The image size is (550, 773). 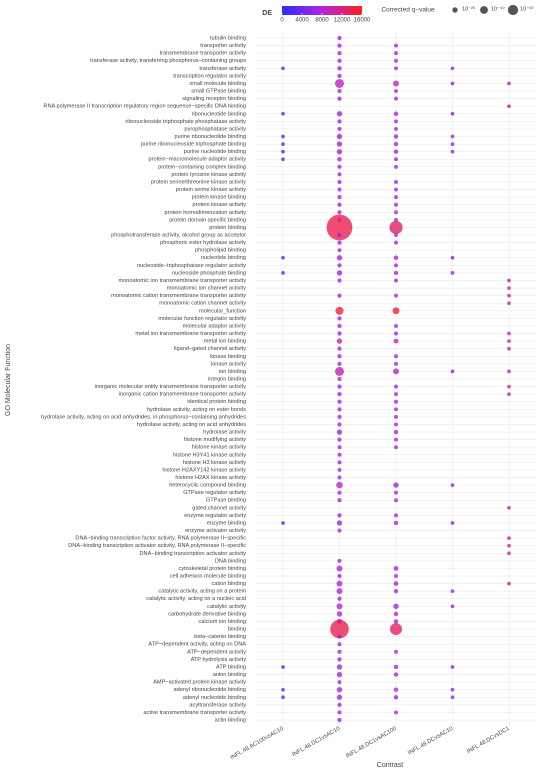 I want to click on y-axis-title: GO Molecular Function, so click(x=8, y=380).